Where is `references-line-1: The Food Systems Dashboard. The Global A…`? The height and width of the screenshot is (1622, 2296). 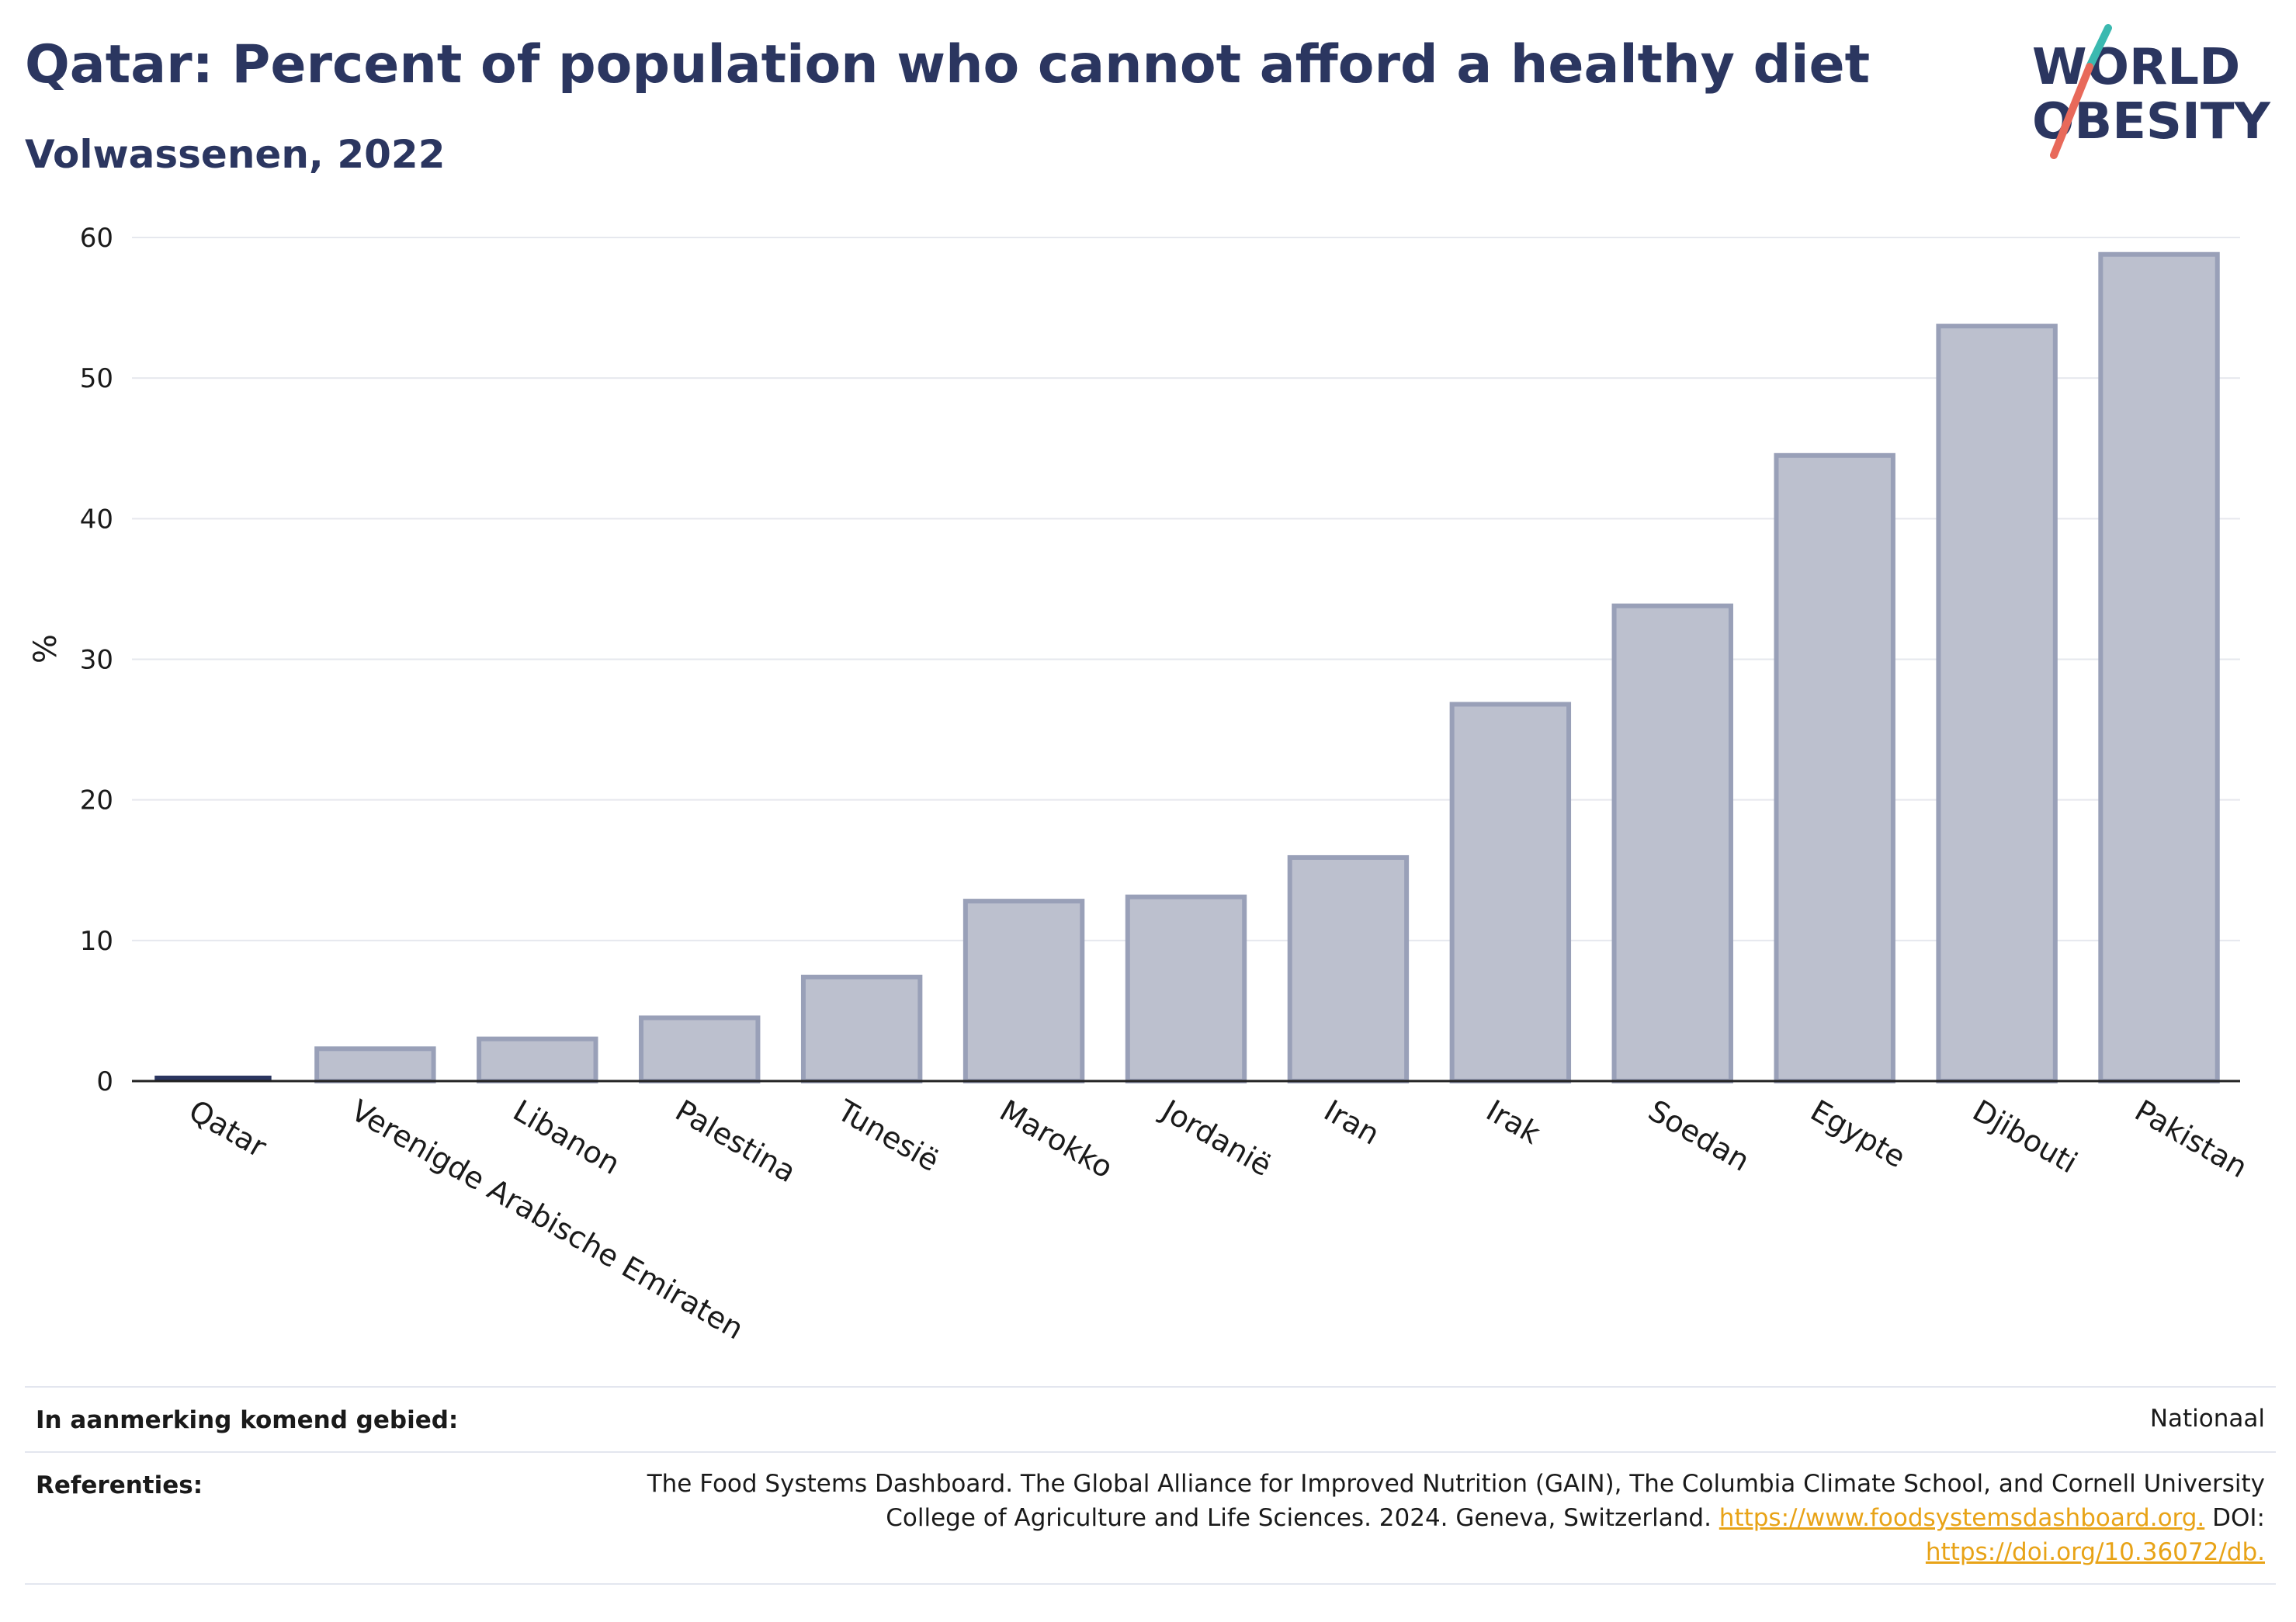
references-line-1: The Food Systems Dashboard. The Global A… is located at coordinates (1456, 1484).